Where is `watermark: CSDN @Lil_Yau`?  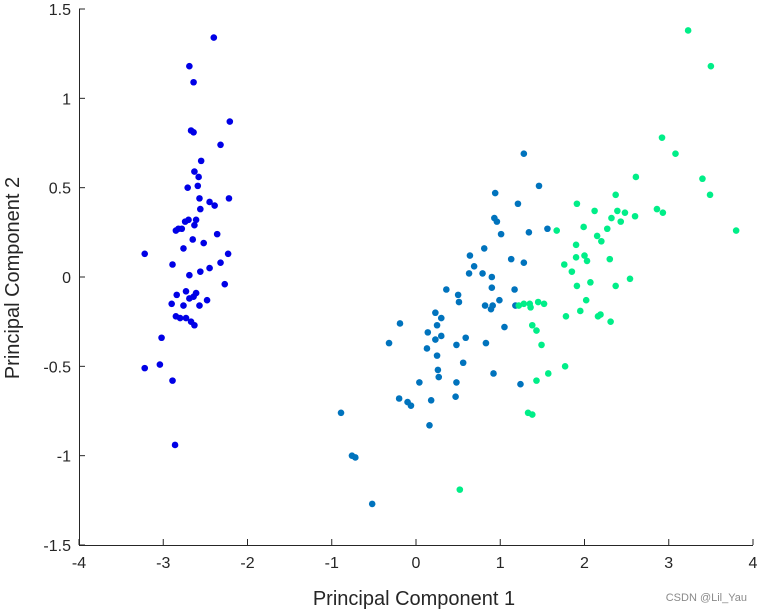
watermark: CSDN @Lil_Yau is located at coordinates (706, 598).